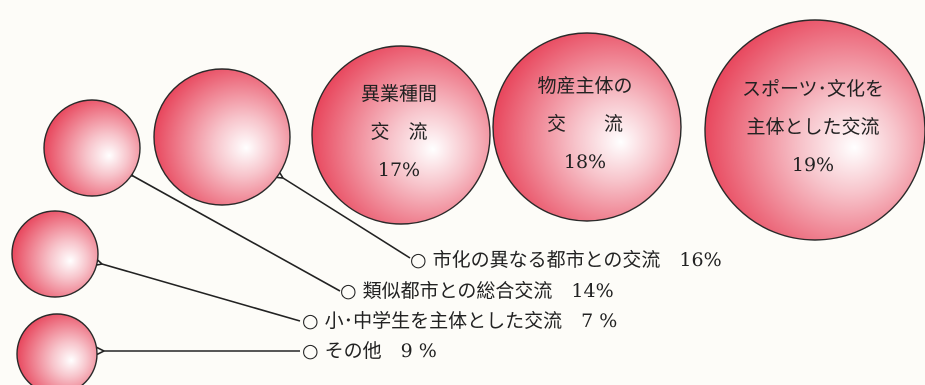 This screenshot has width=925, height=385. What do you see at coordinates (584, 86) in the screenshot?
I see `bubble-5-label-line-0: 物産主体の` at bounding box center [584, 86].